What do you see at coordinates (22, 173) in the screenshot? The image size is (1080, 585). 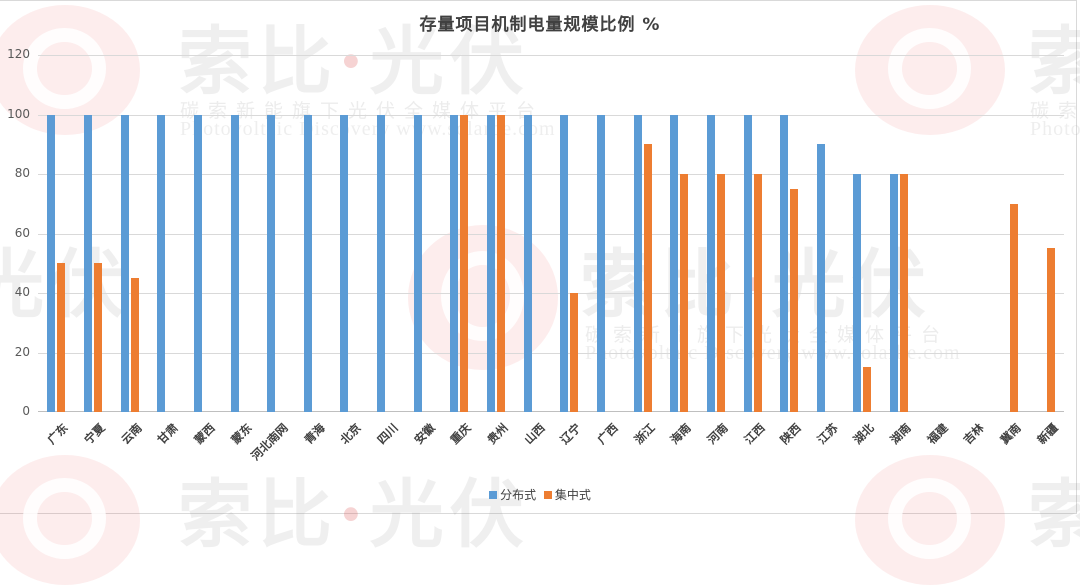 I see `y-tick-label: 80` at bounding box center [22, 173].